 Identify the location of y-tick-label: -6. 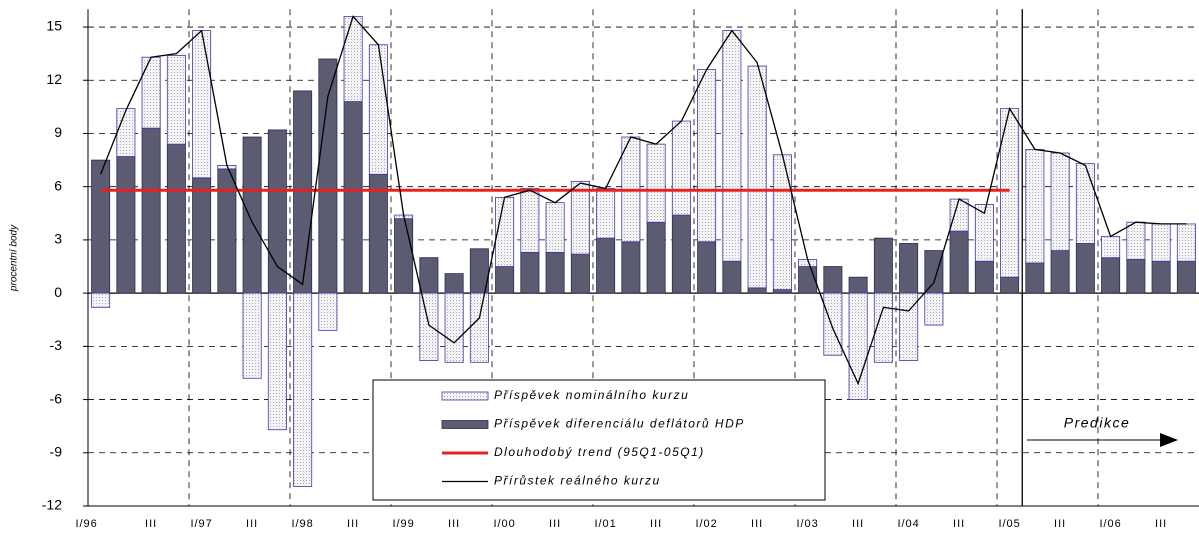
(56, 398).